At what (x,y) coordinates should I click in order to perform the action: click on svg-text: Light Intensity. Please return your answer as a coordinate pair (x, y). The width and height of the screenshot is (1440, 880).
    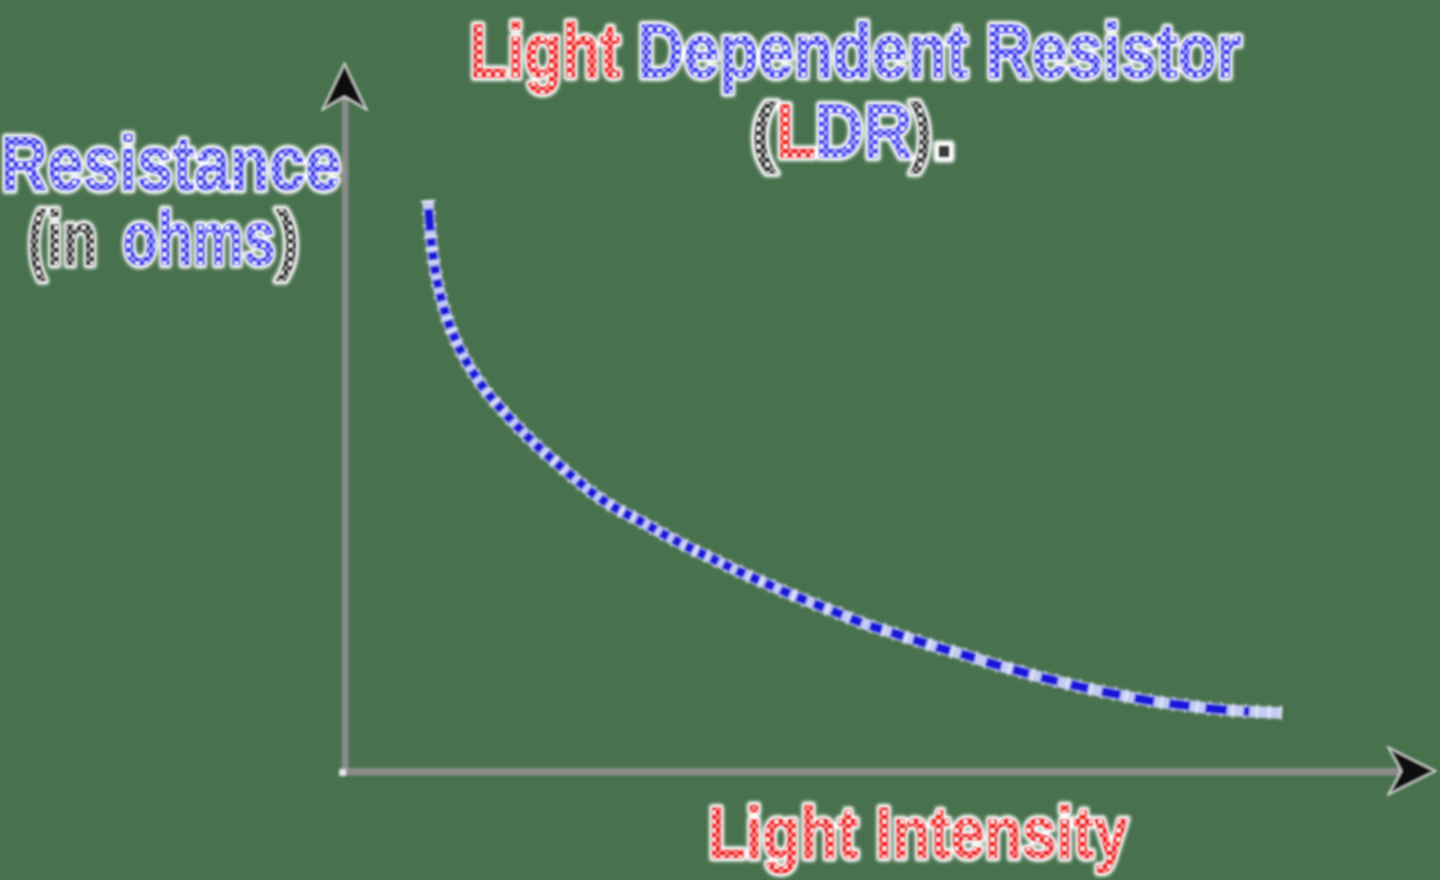
    Looking at the image, I should click on (918, 833).